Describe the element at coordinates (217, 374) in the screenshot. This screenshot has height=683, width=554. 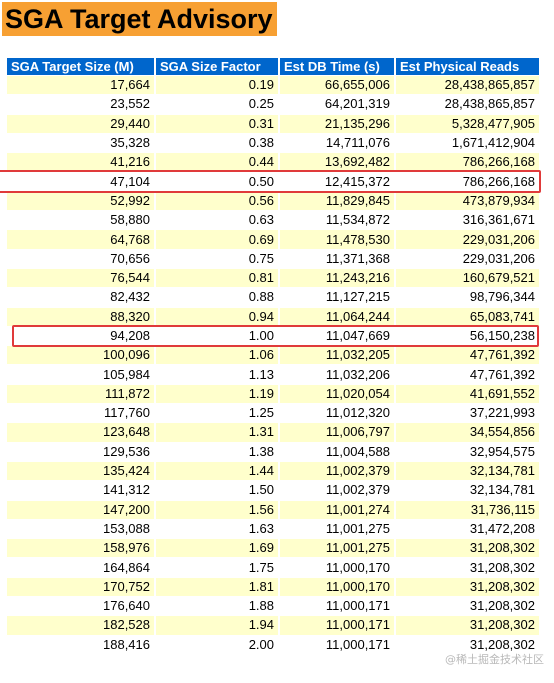
I see `cell-sga-size-factor: 1.13` at that location.